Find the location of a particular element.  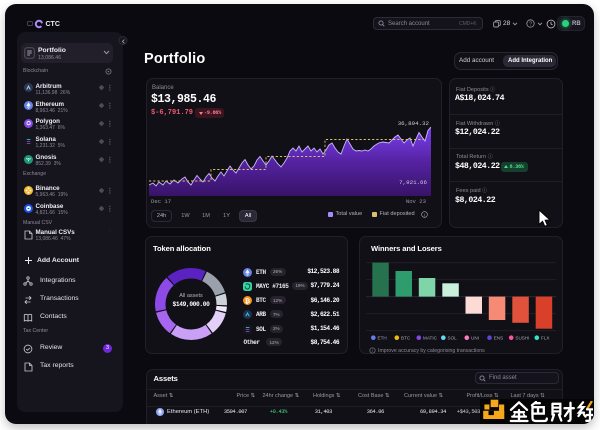

svg-text: ETH is located at coordinates (382, 338).